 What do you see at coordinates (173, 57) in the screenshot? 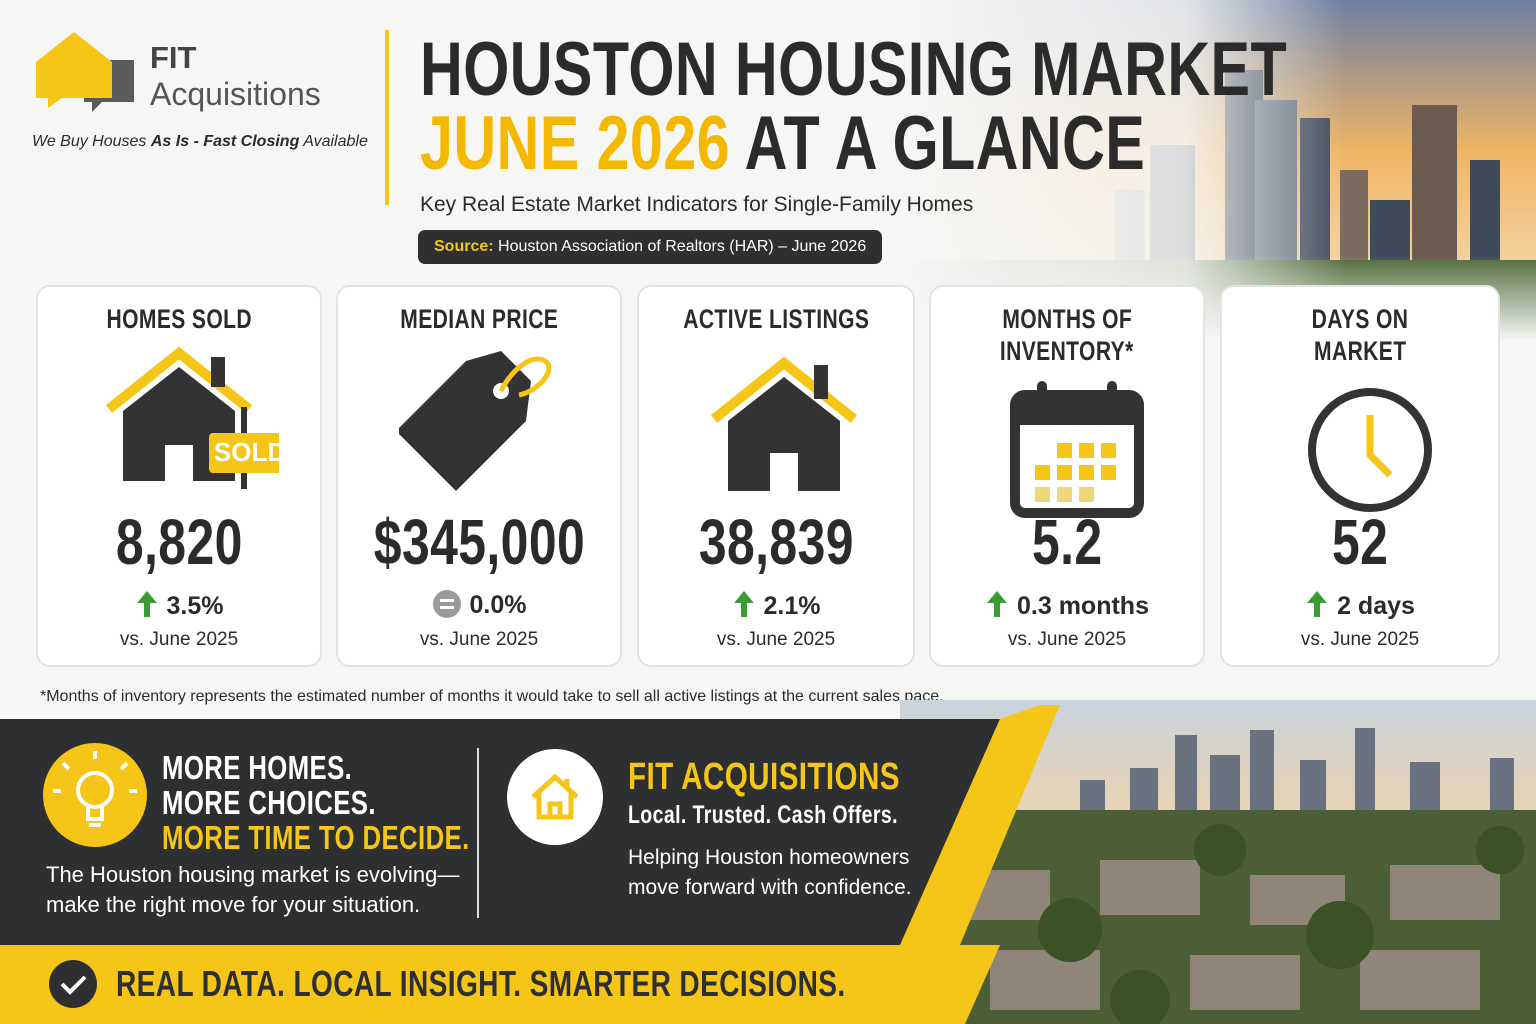
I see `brand-name: FIT` at bounding box center [173, 57].